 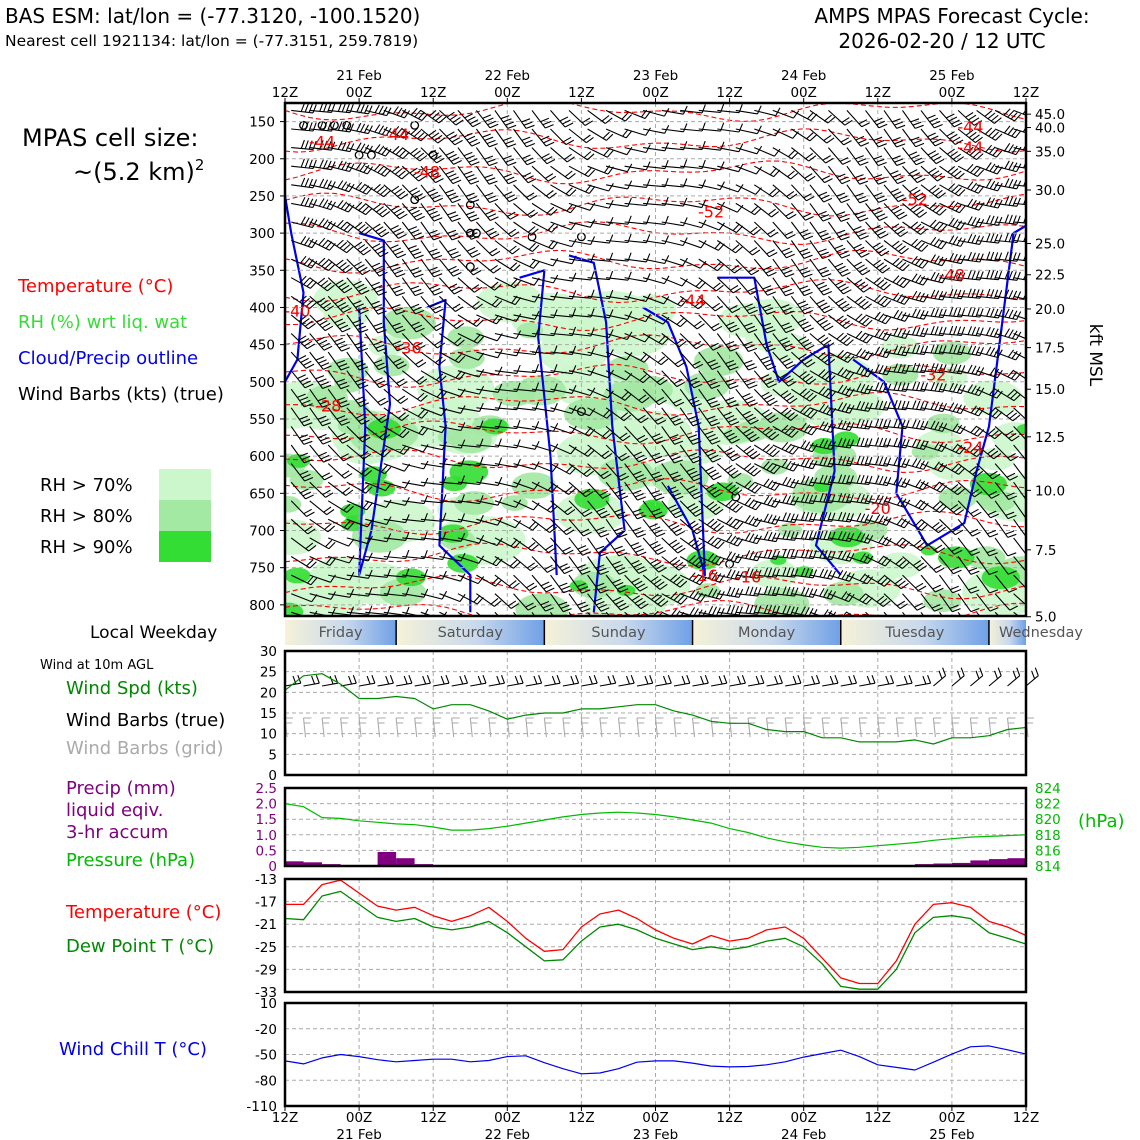 I want to click on isotherm-line, so click(x=655, y=140).